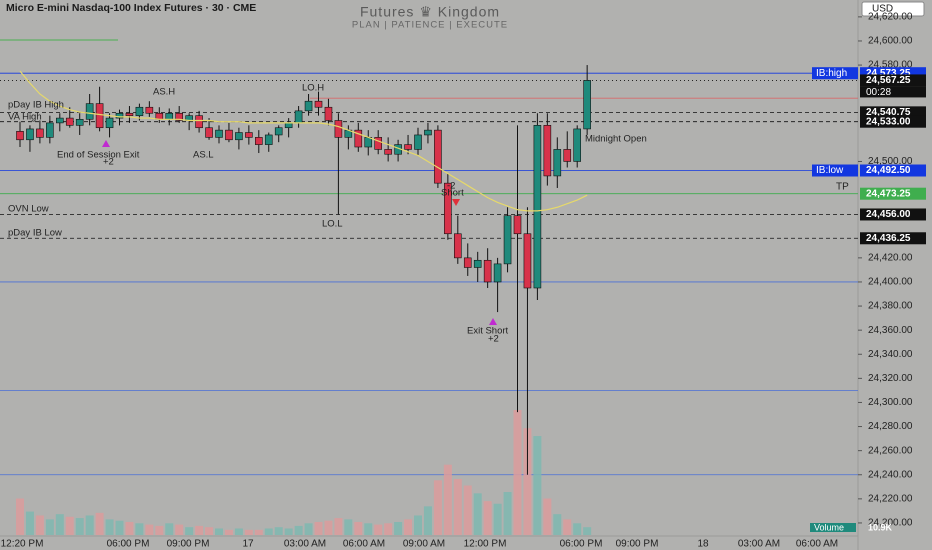 Image resolution: width=932 pixels, height=550 pixels. What do you see at coordinates (888, 80) in the screenshot?
I see `price-tag-label: 24,567.25` at bounding box center [888, 80].